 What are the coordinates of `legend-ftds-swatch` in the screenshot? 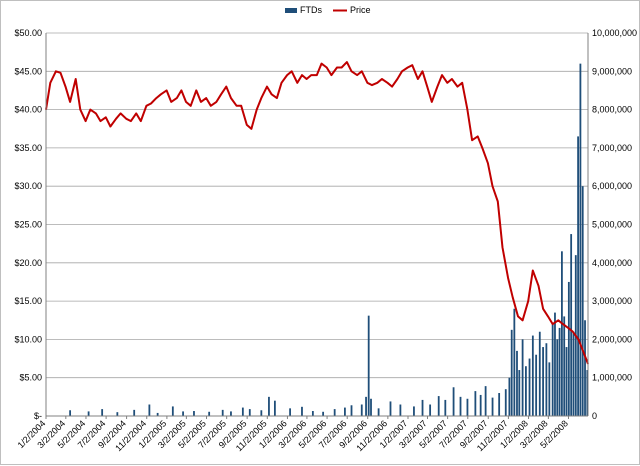 It's located at (291, 10).